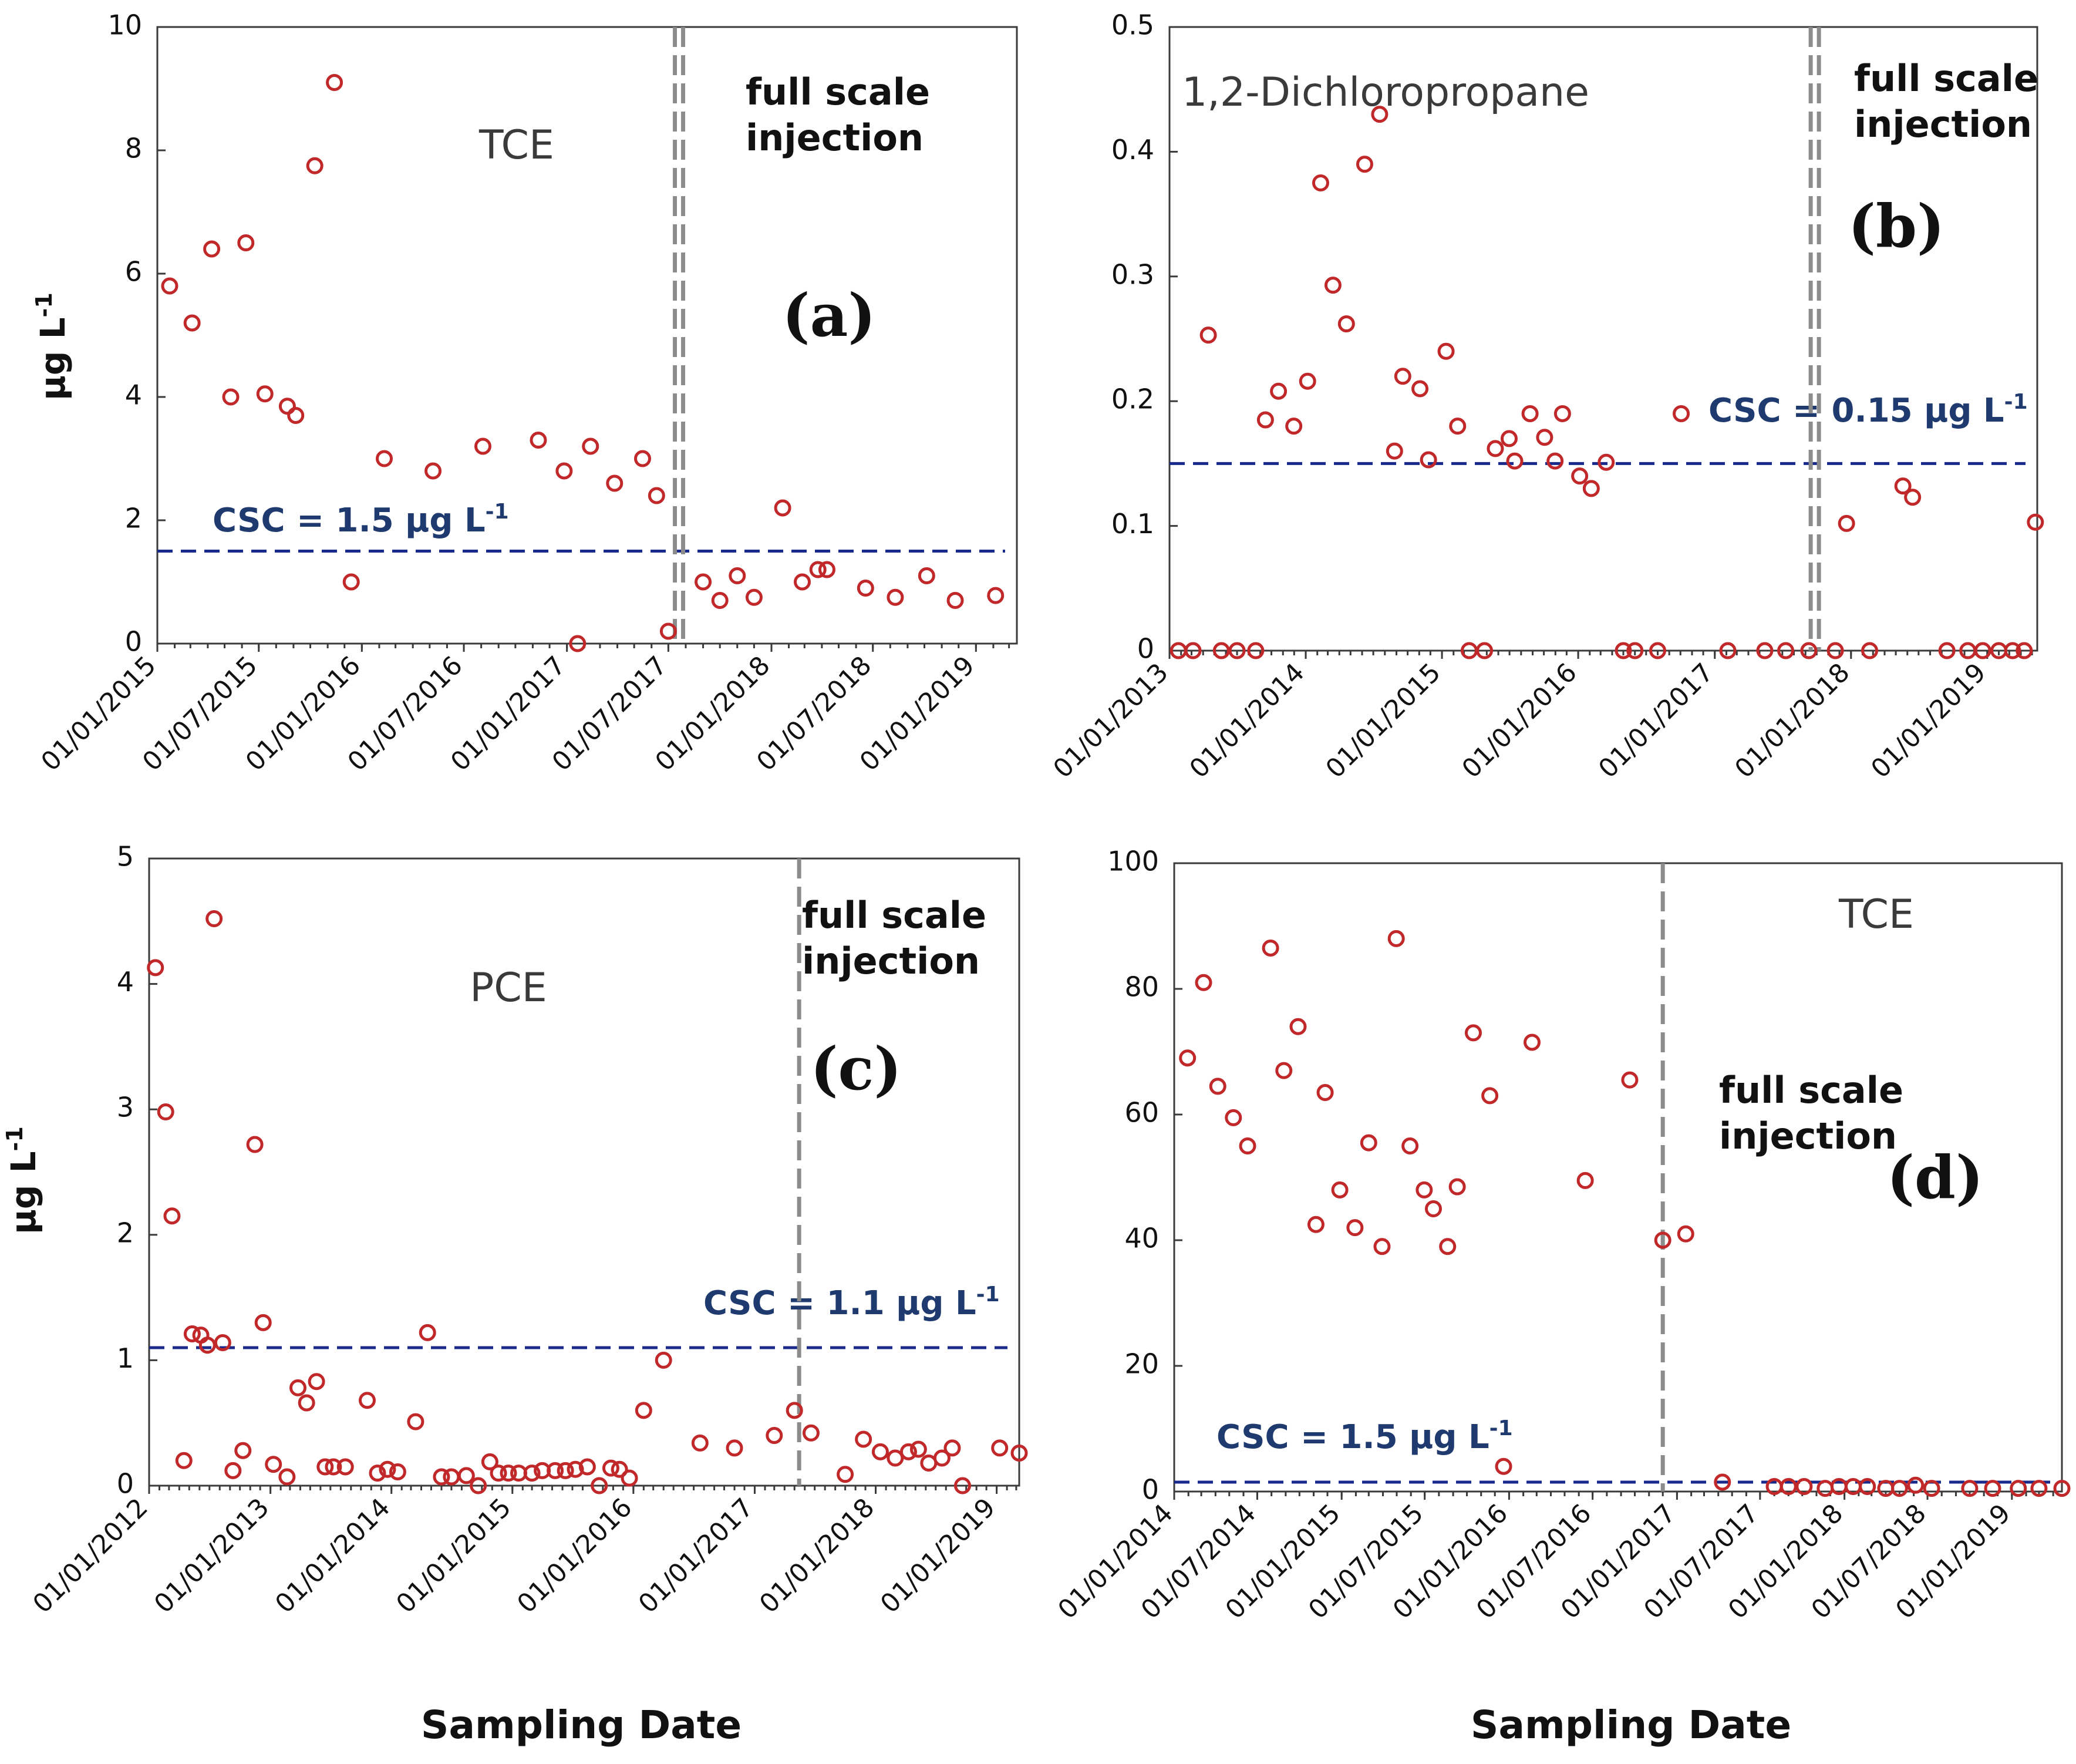 Image resolution: width=2076 pixels, height=1764 pixels. Describe the element at coordinates (817, 1556) in the screenshot. I see `x-tick-label: 01/01/2018` at that location.